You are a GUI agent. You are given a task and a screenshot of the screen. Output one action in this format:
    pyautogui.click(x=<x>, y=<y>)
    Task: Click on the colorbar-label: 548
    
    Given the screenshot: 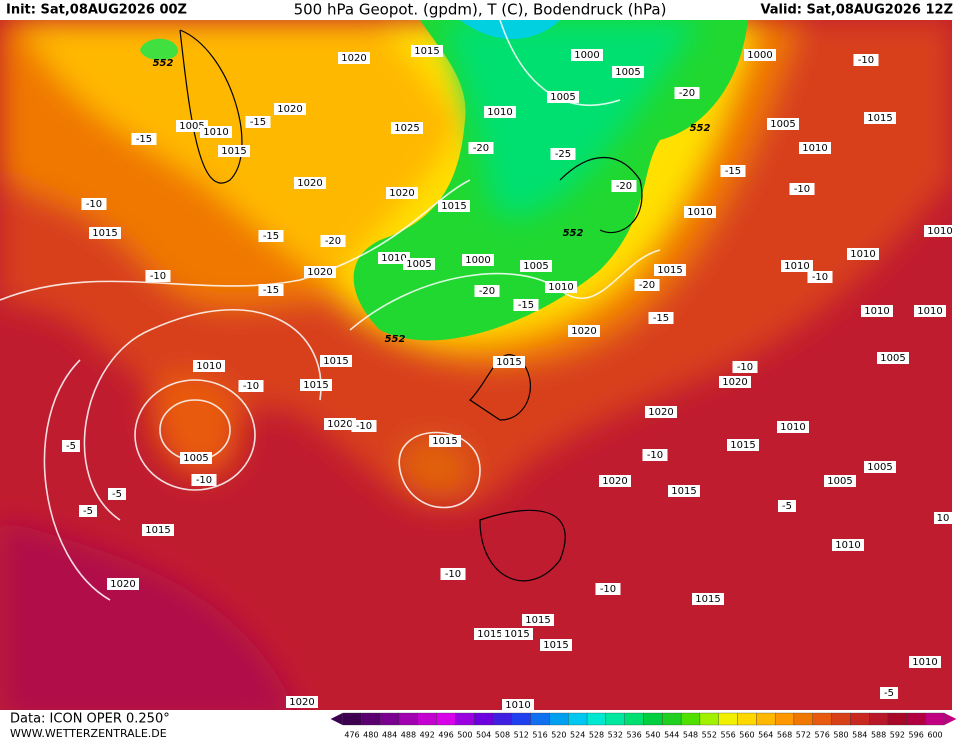 What is the action you would take?
    pyautogui.click(x=690, y=735)
    